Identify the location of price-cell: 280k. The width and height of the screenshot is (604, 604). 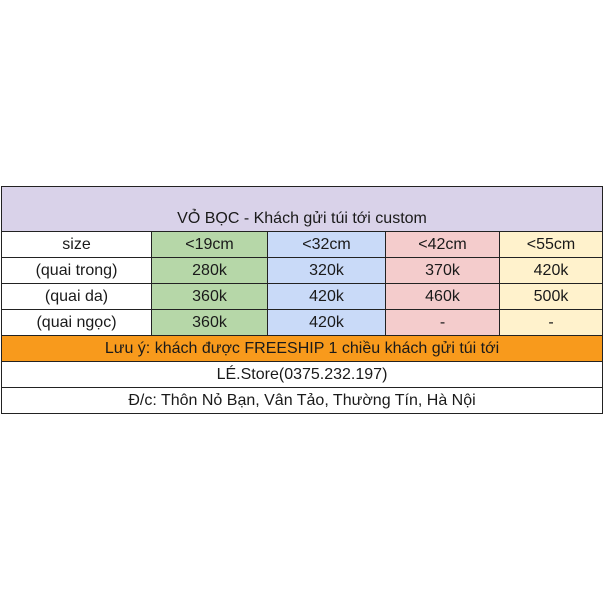
(209, 270).